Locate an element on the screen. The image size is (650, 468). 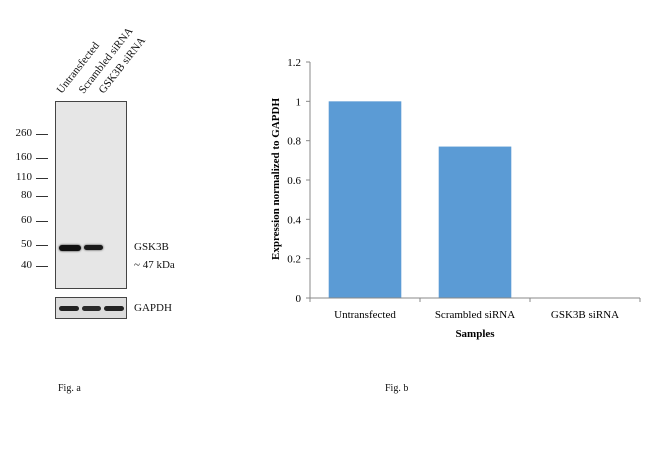
y-tick-label: 0.6 is located at coordinates (294, 181).